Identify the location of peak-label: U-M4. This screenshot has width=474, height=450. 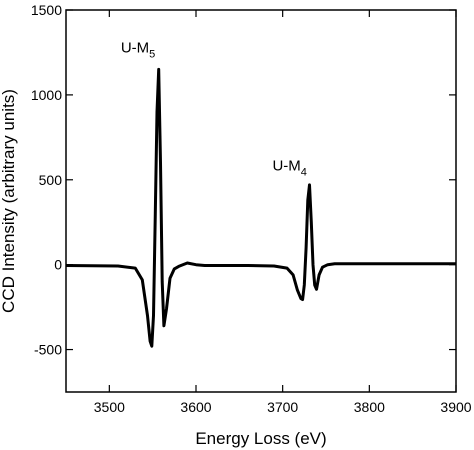
(289, 167).